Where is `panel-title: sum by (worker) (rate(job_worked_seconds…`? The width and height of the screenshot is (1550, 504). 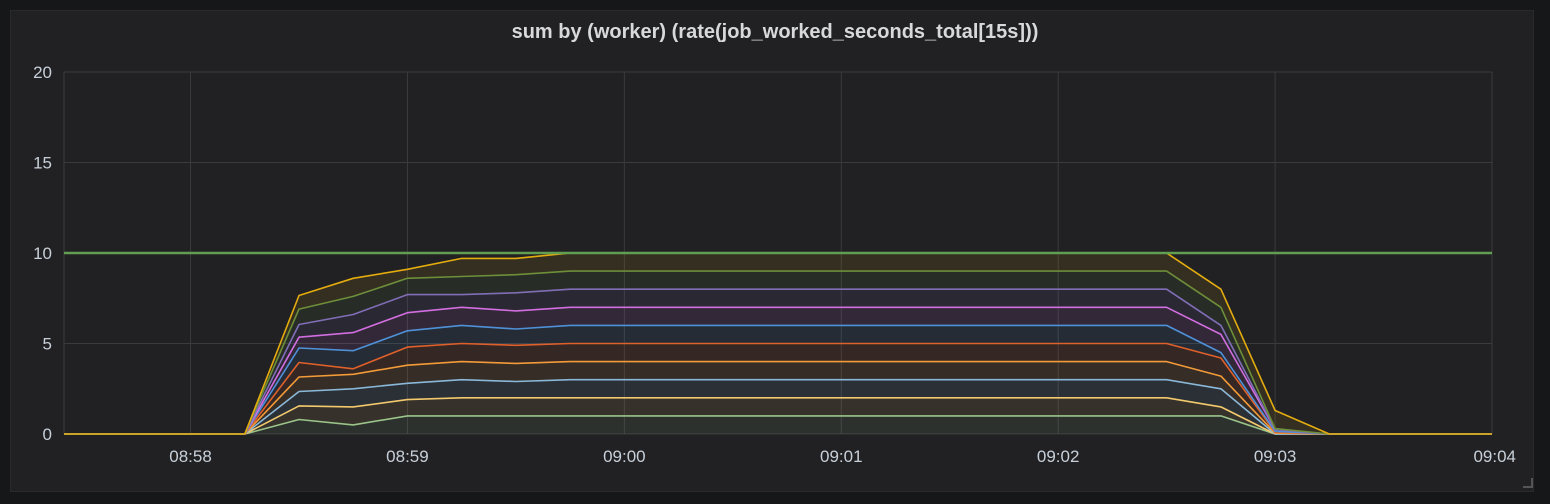 panel-title: sum by (worker) (rate(job_worked_seconds… is located at coordinates (775, 32).